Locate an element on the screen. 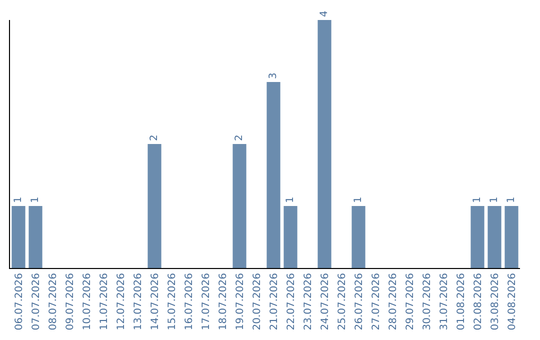 This screenshot has width=540, height=340. x-tick-label: 16.07.2026 is located at coordinates (189, 301).